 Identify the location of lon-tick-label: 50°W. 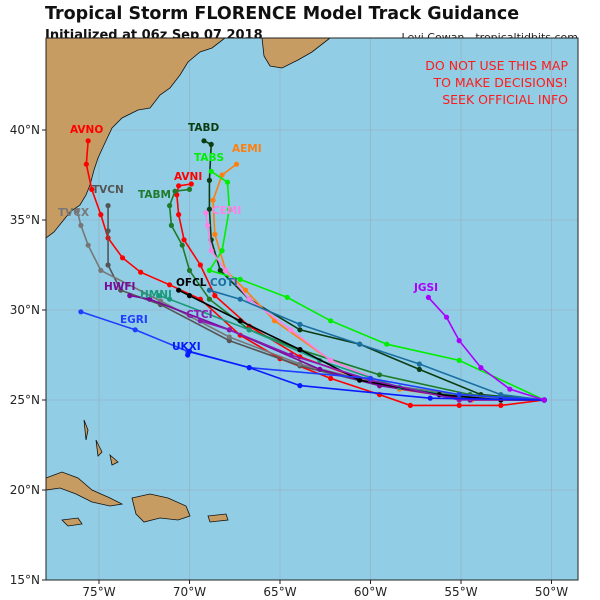
(551, 592).